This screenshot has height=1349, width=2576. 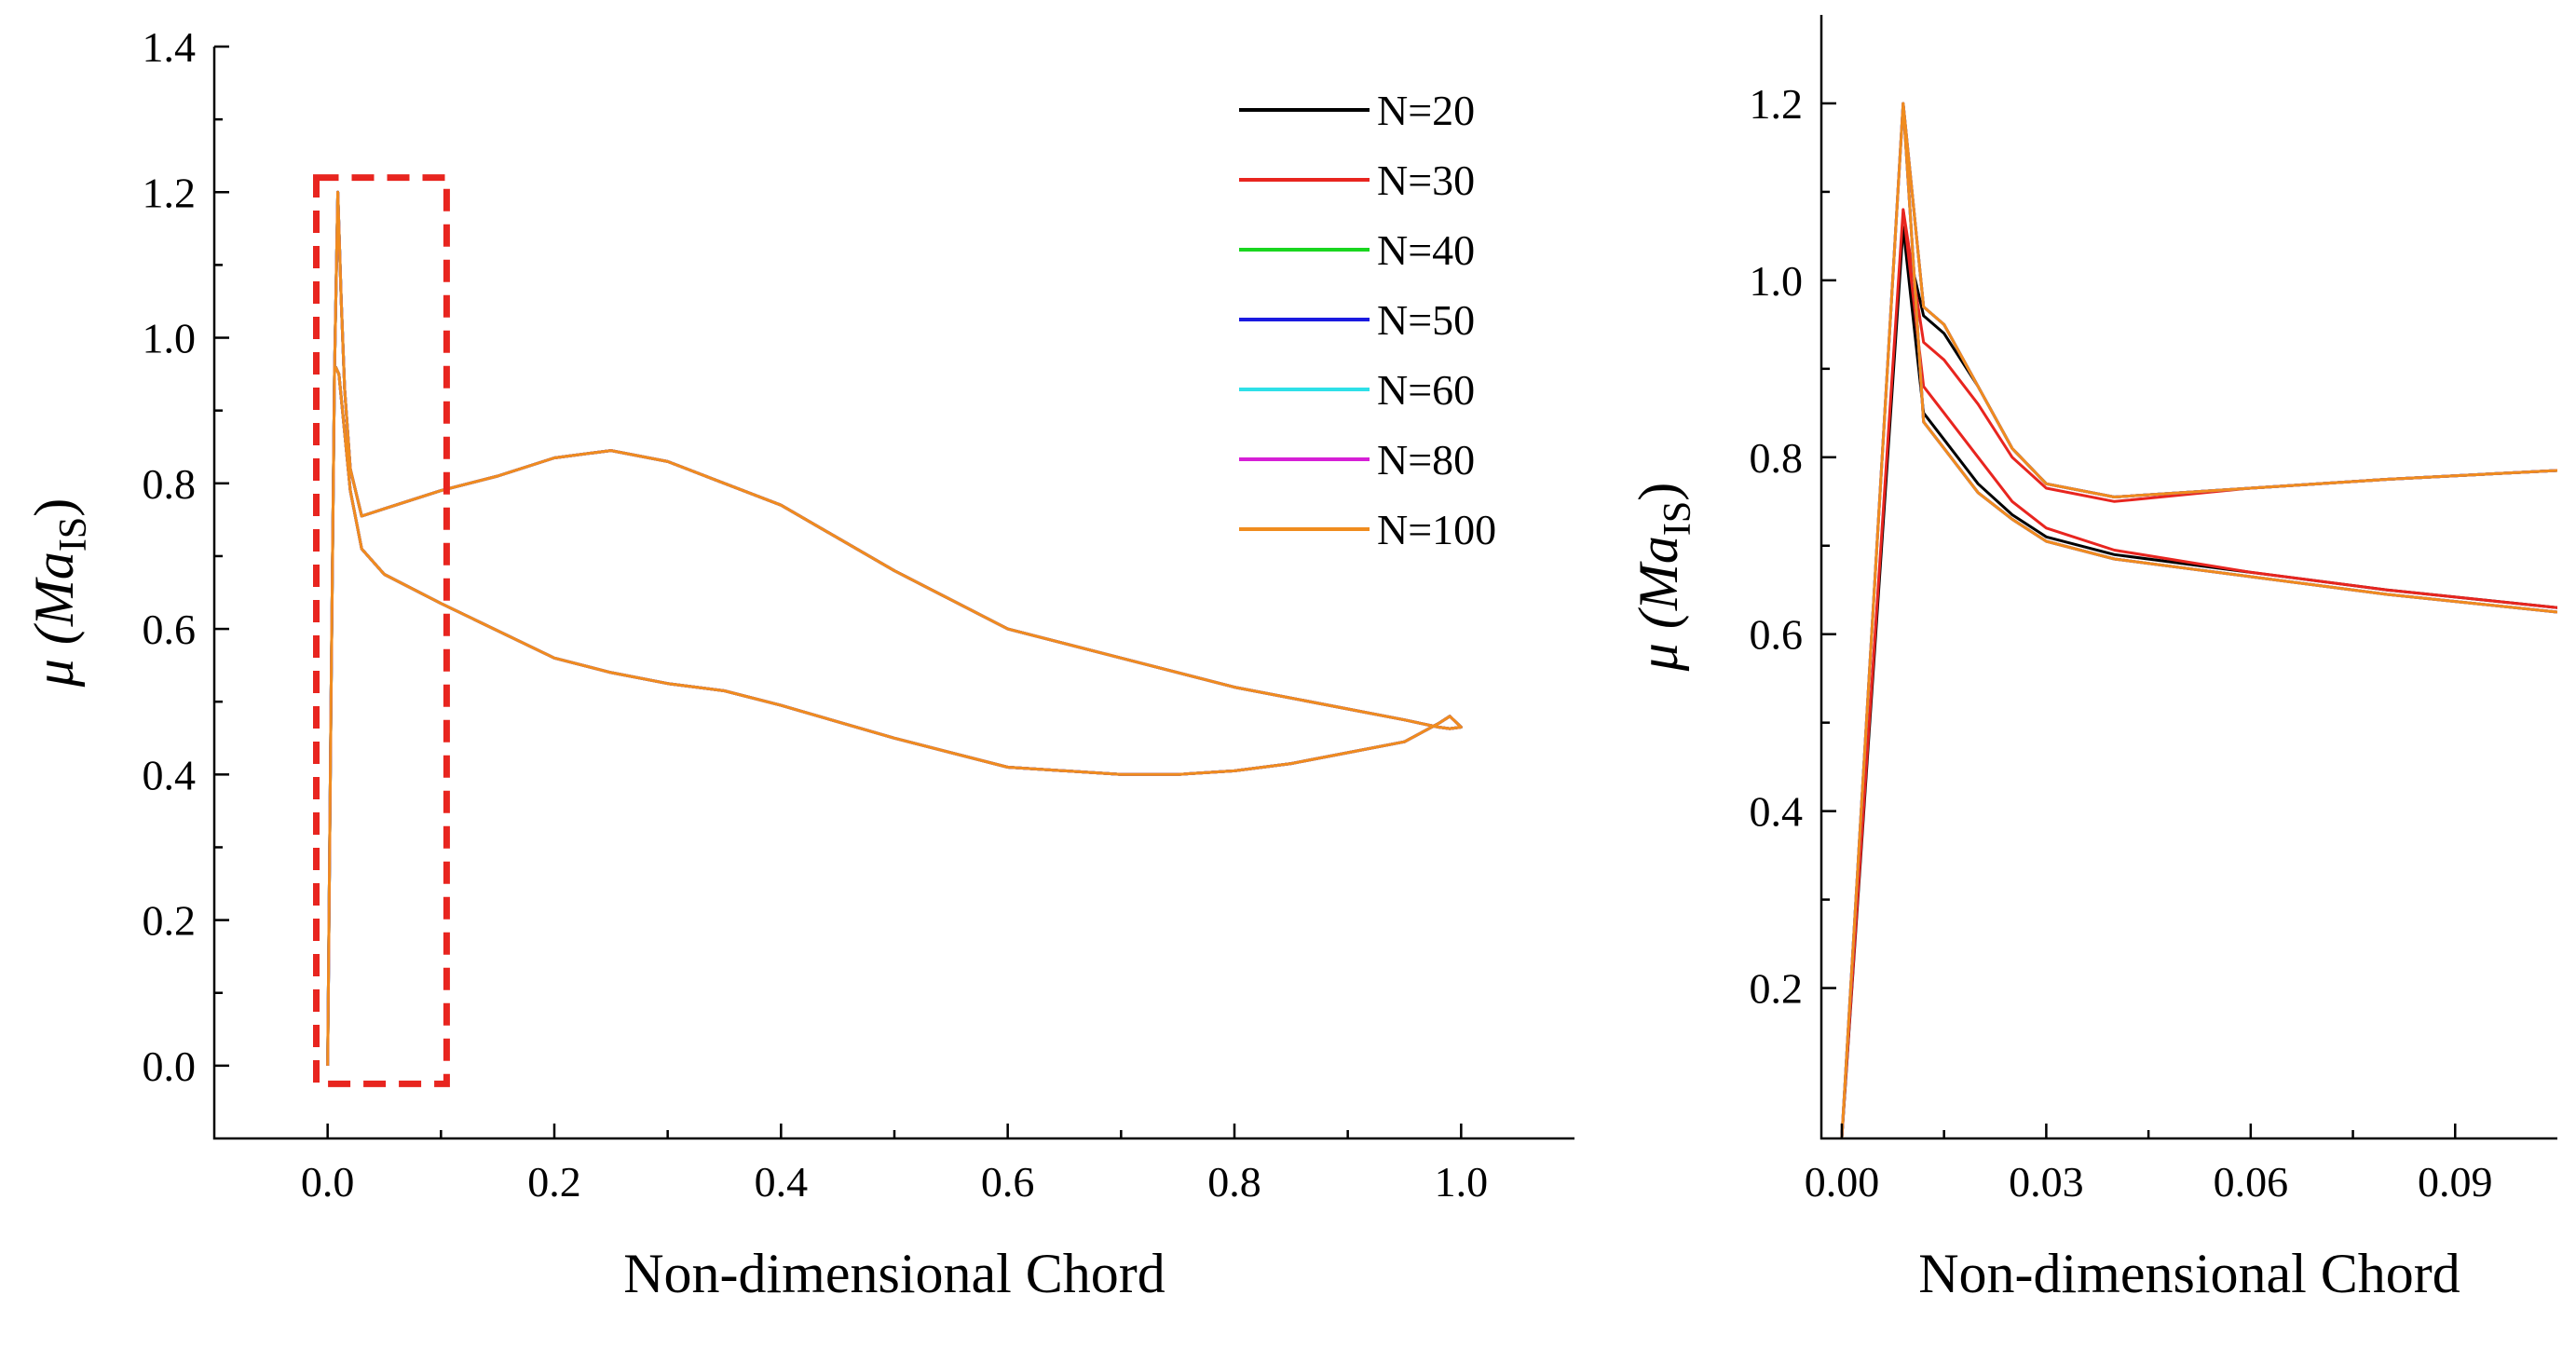 I want to click on x-tick-label: 0.4, so click(x=782, y=1182).